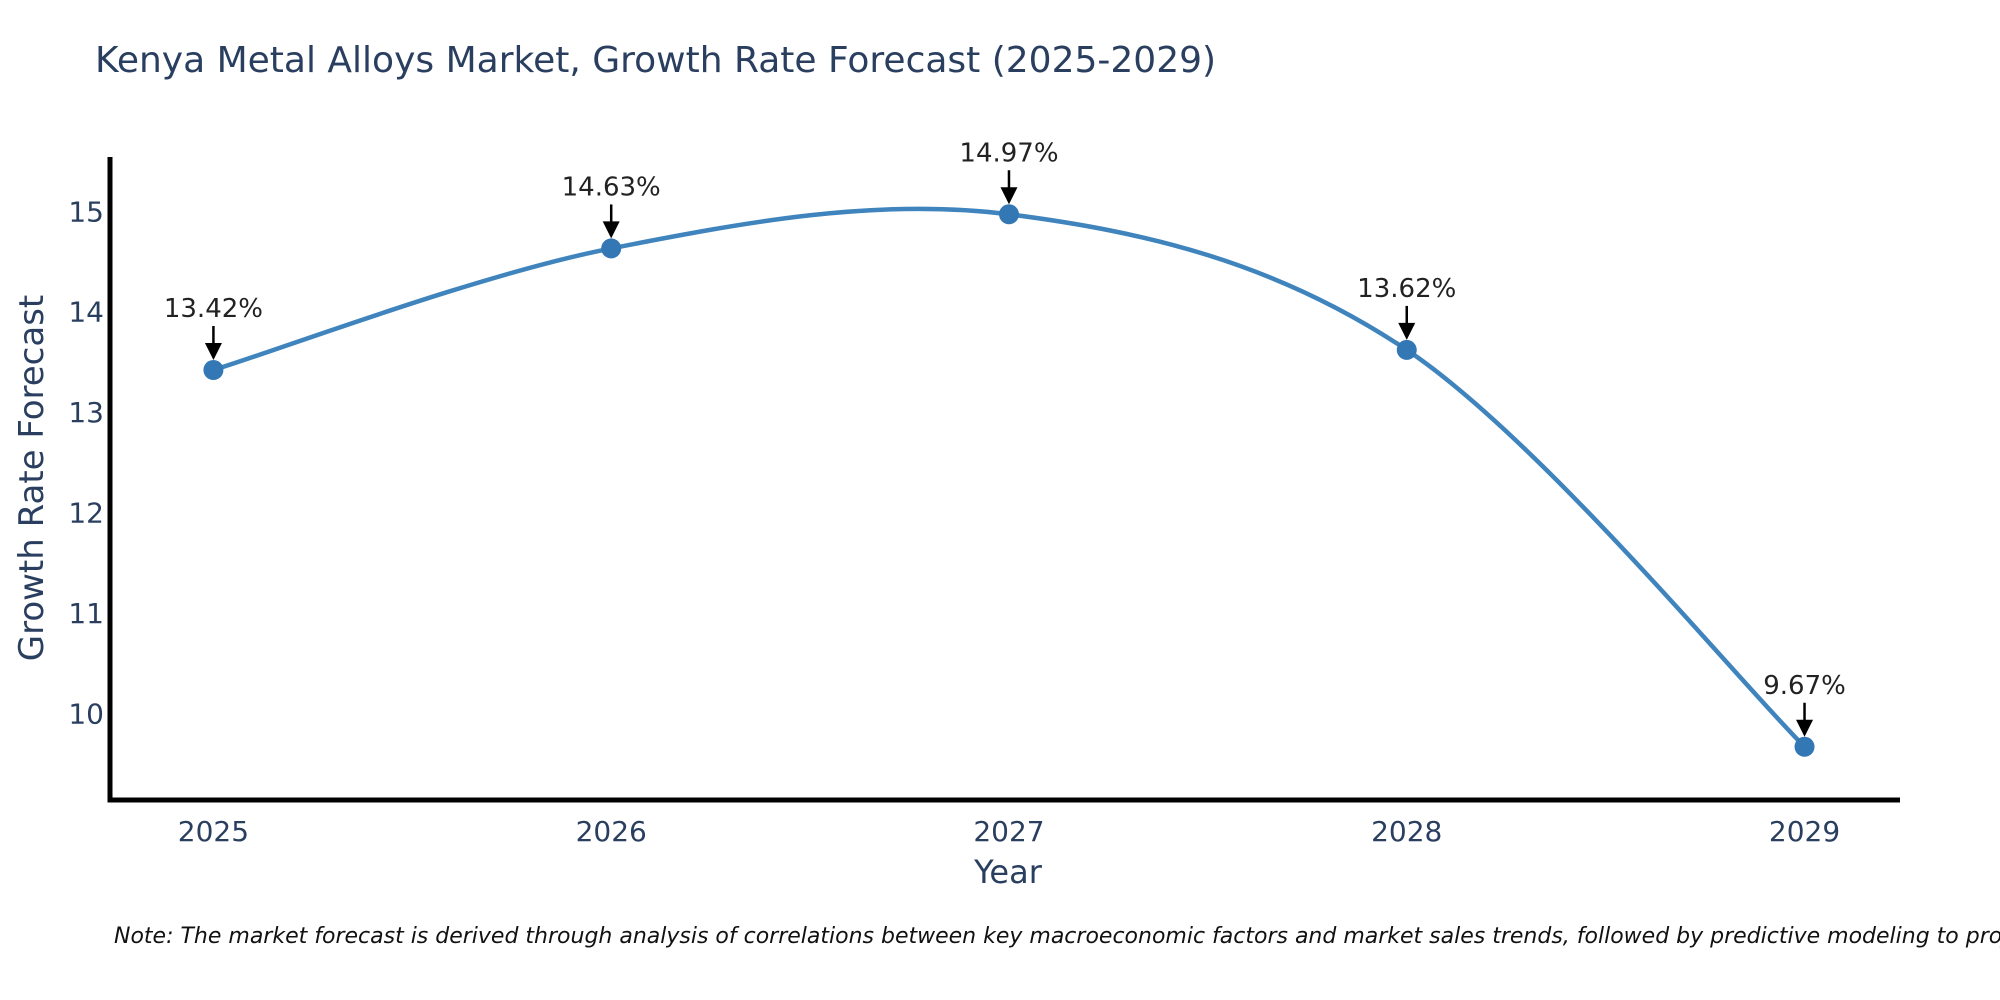 The image size is (2000, 1000). I want to click on point-value-label: 14.97%, so click(1008, 153).